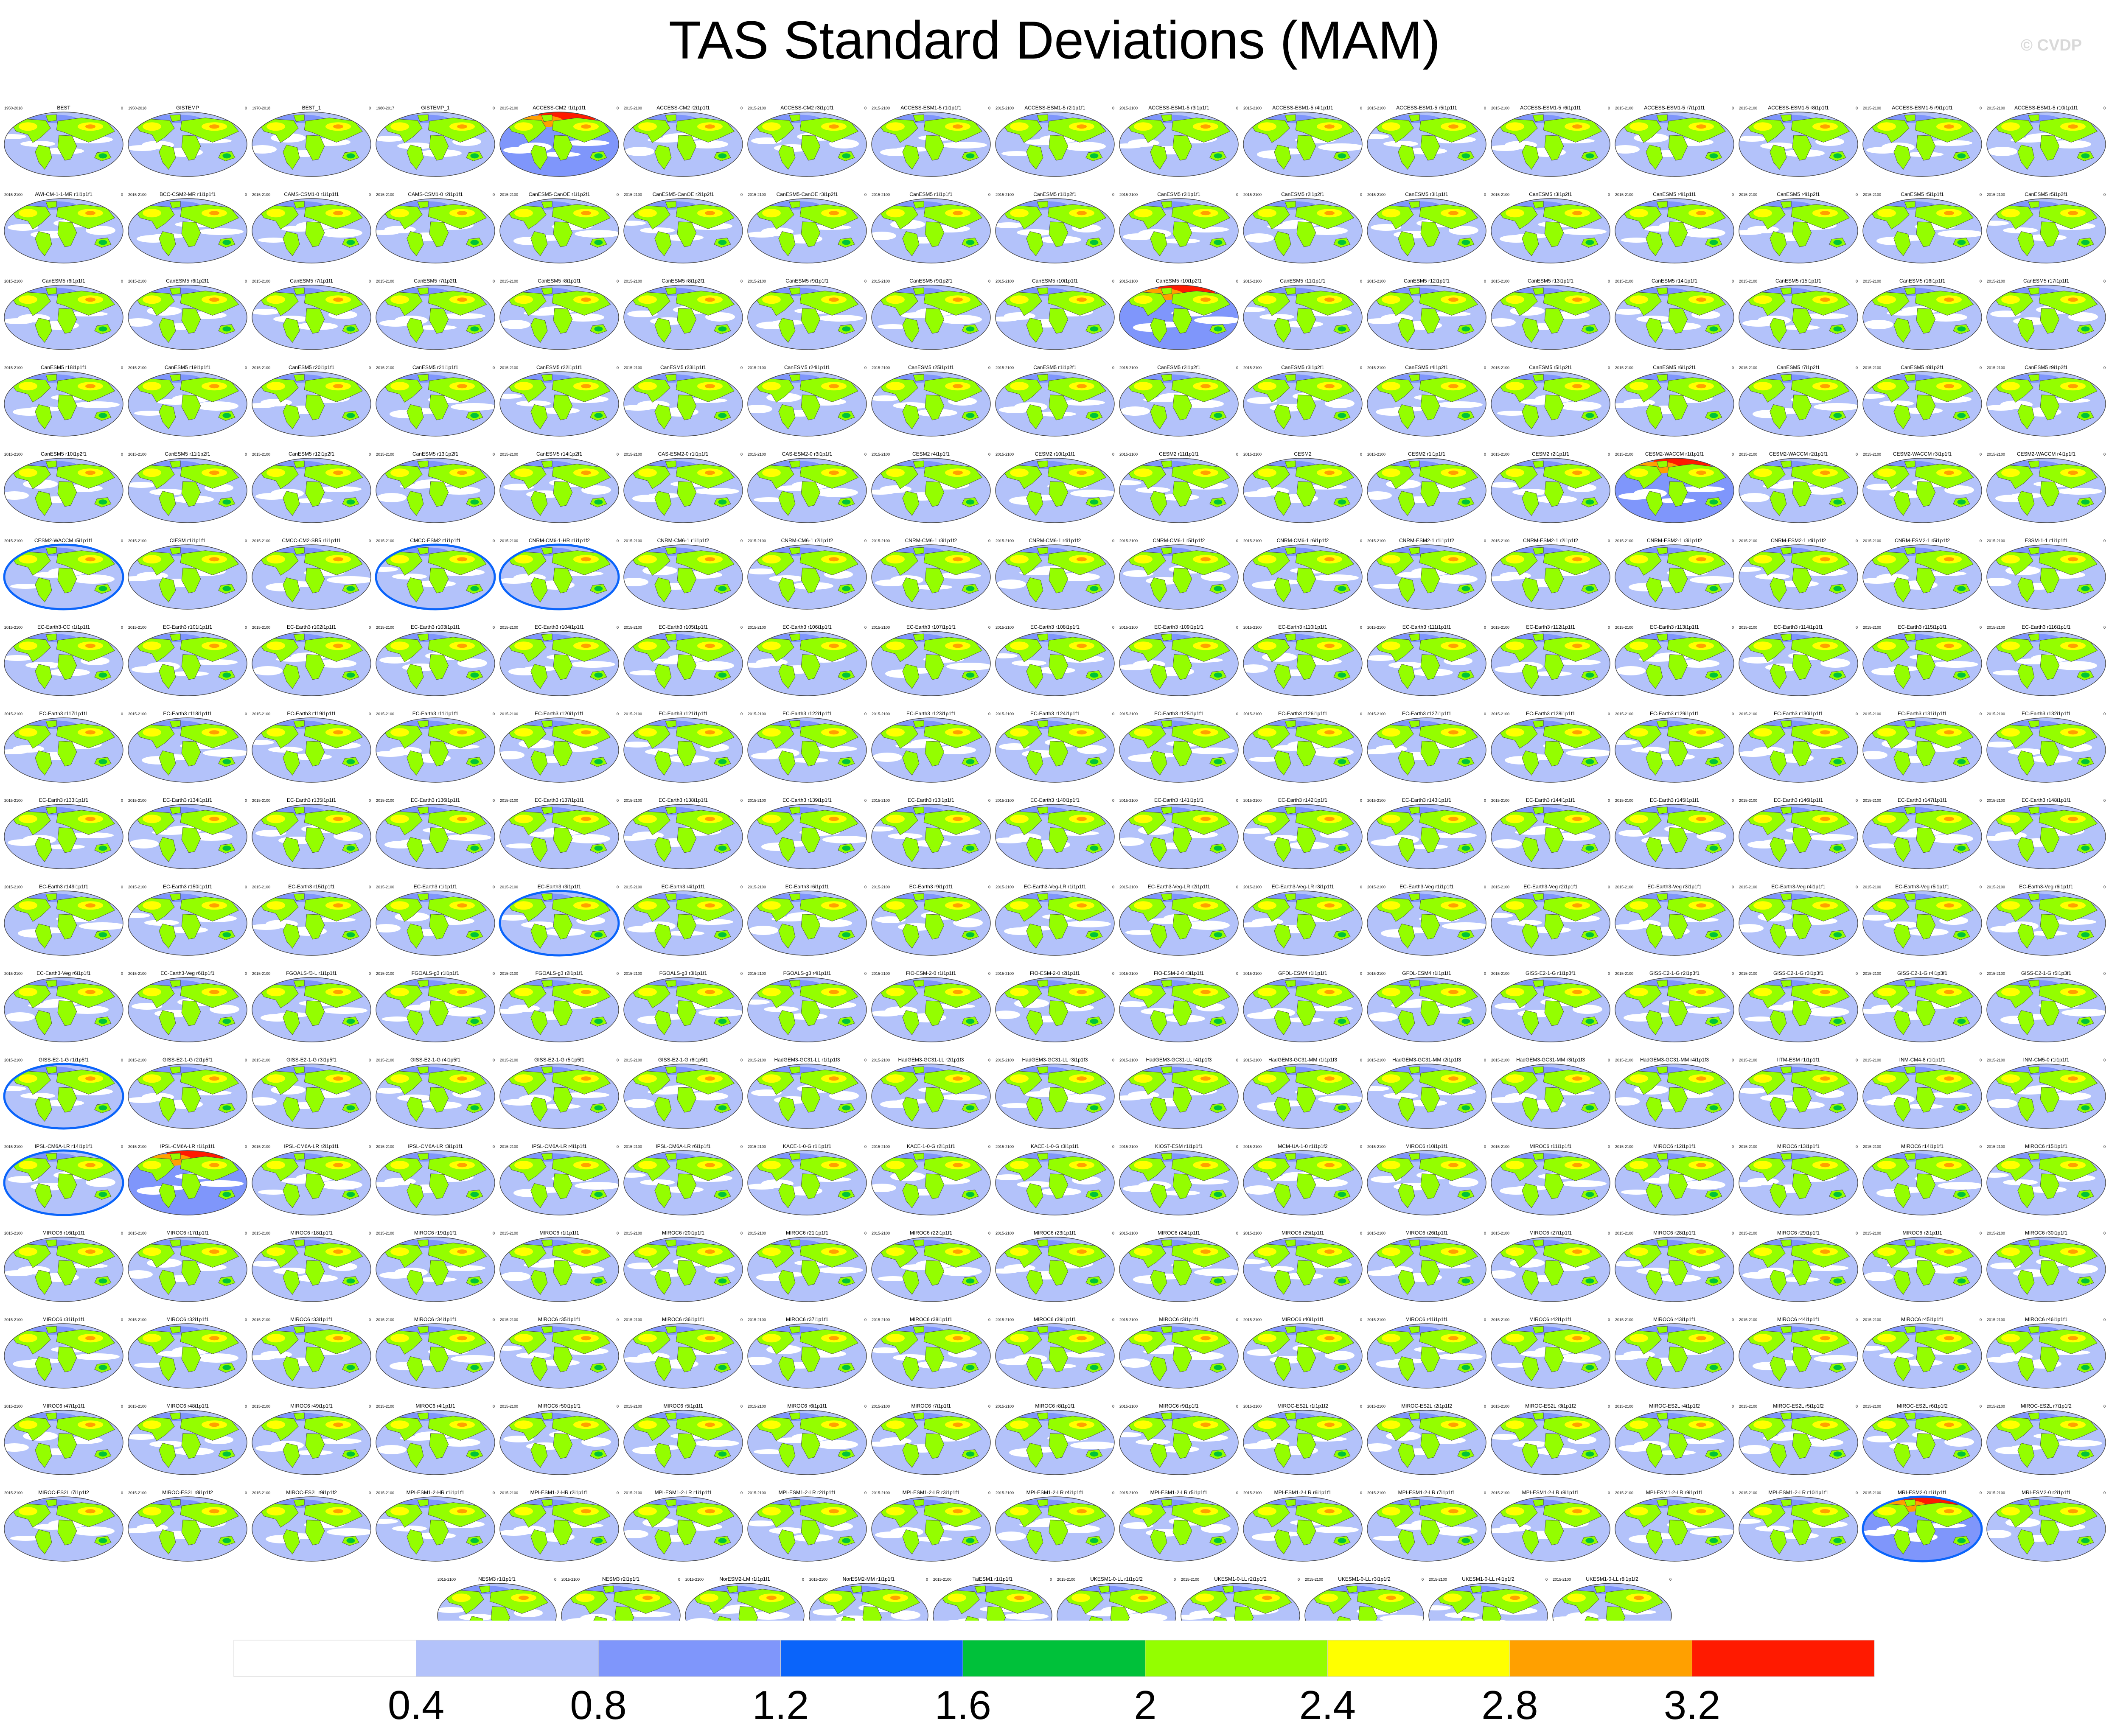  I want to click on panel-title: NorESM2-MM r1i1p1f1, so click(869, 1579).